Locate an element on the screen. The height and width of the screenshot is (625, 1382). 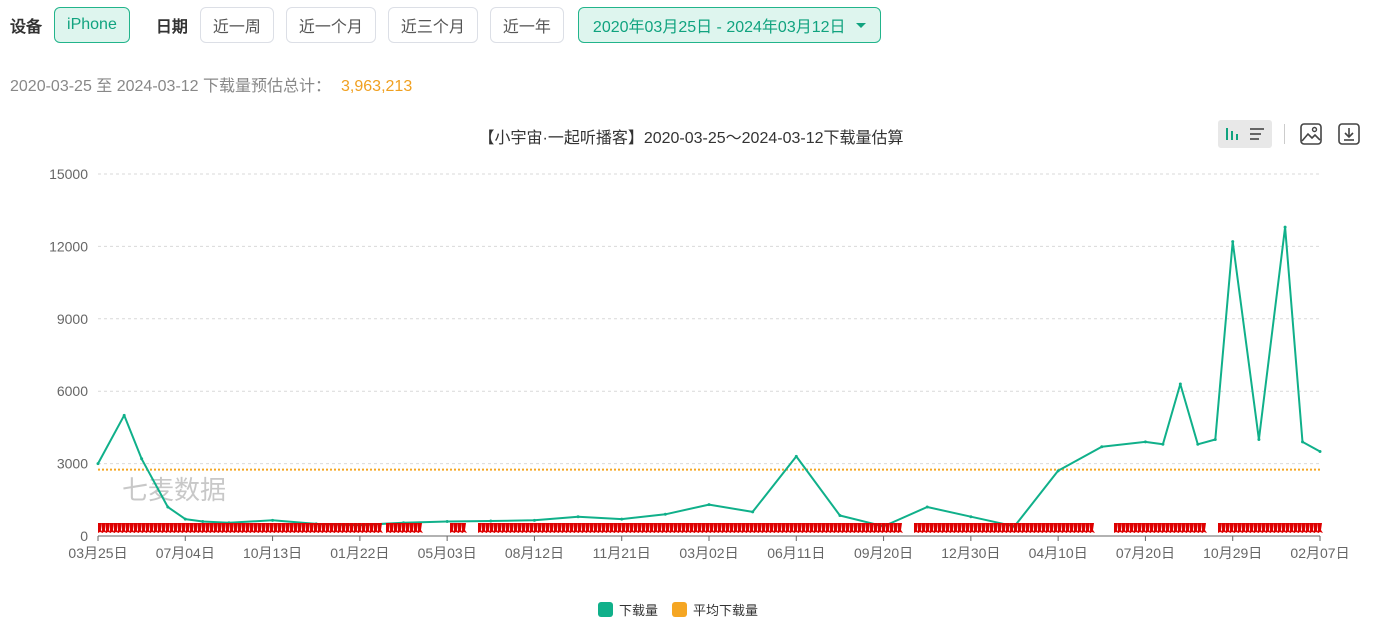
preset-year-button: 近一年 is located at coordinates (526, 25).